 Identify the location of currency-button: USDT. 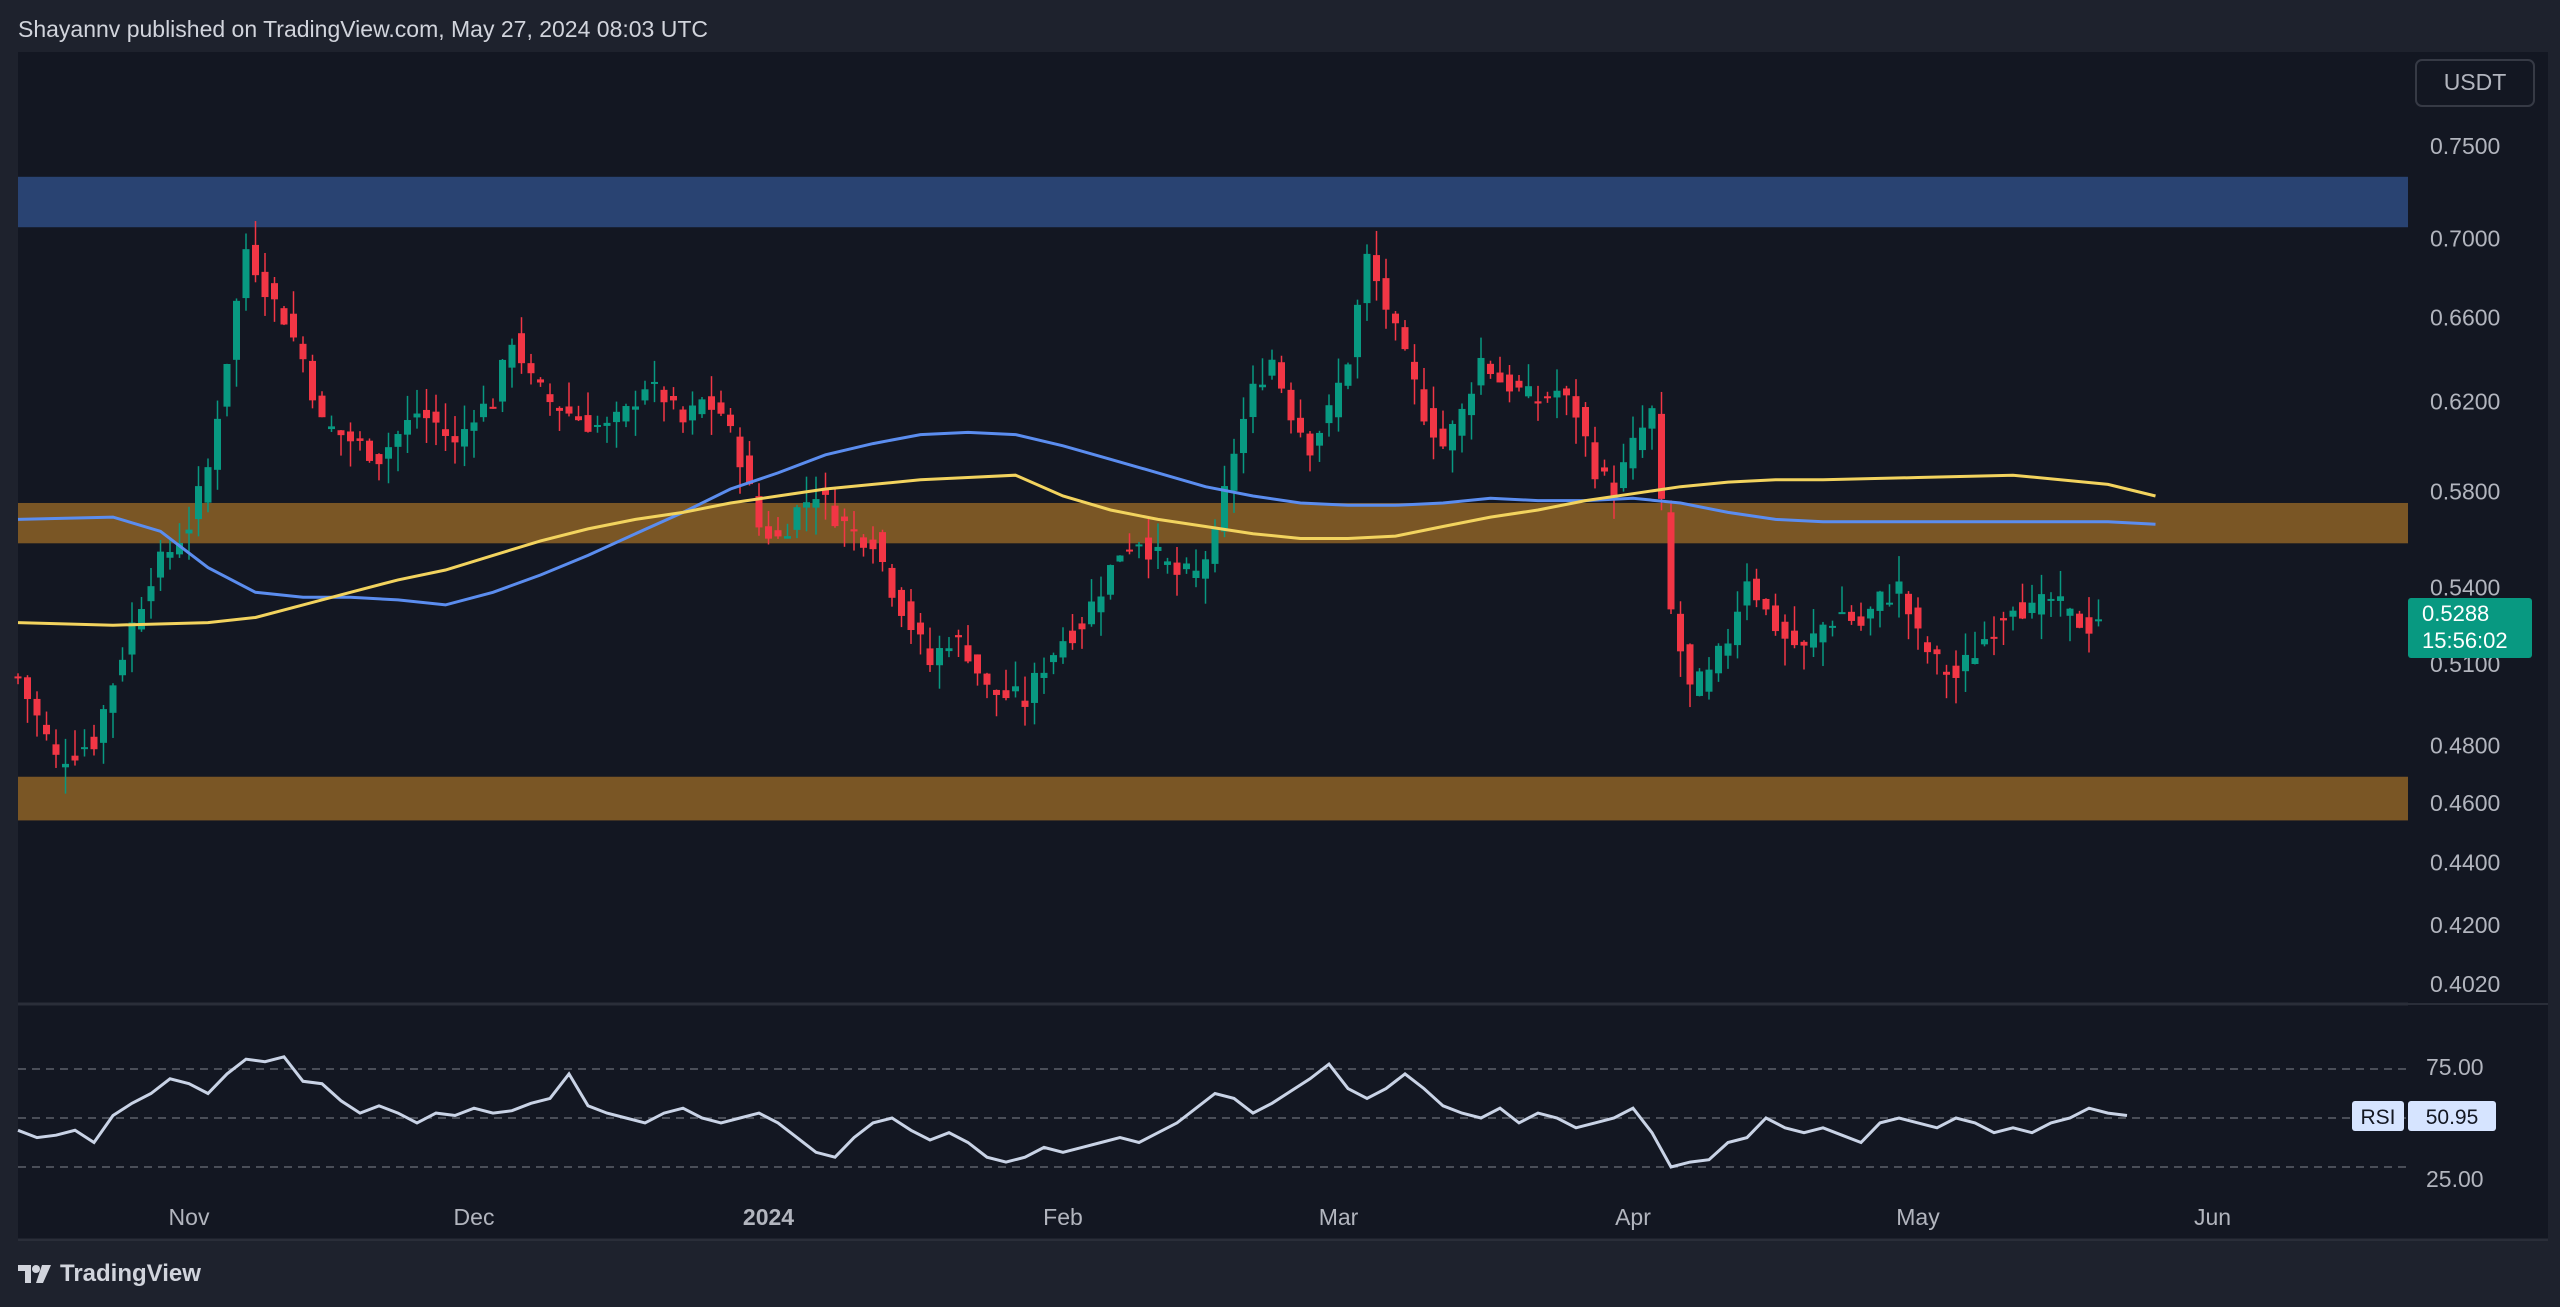
(2475, 83).